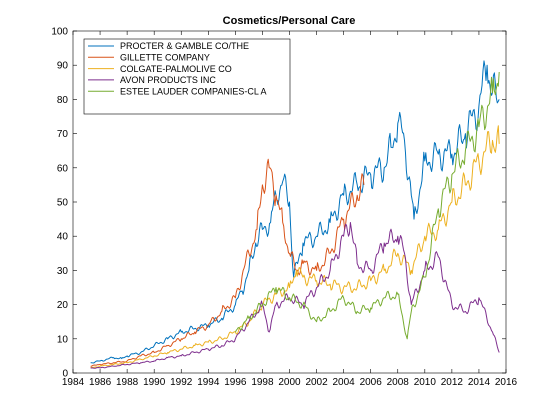  What do you see at coordinates (63, 134) in the screenshot?
I see `y-tick-label: 70` at bounding box center [63, 134].